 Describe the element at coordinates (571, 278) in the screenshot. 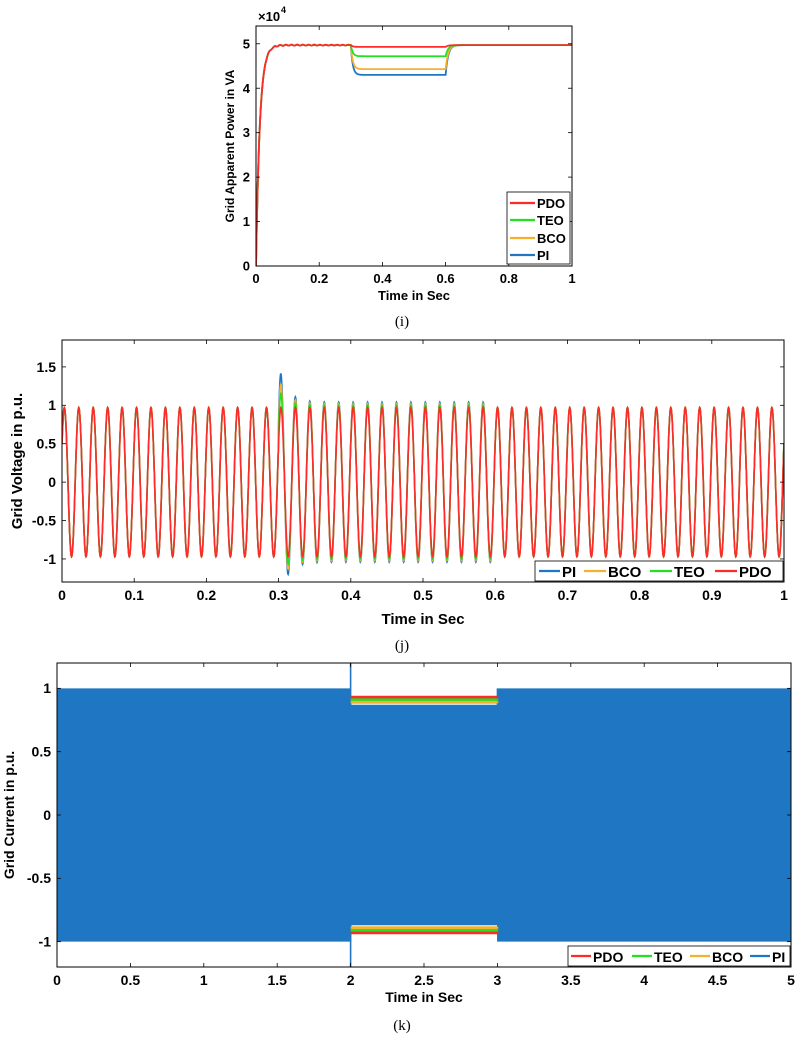

I see `chart-i-xtick-label: 1` at that location.